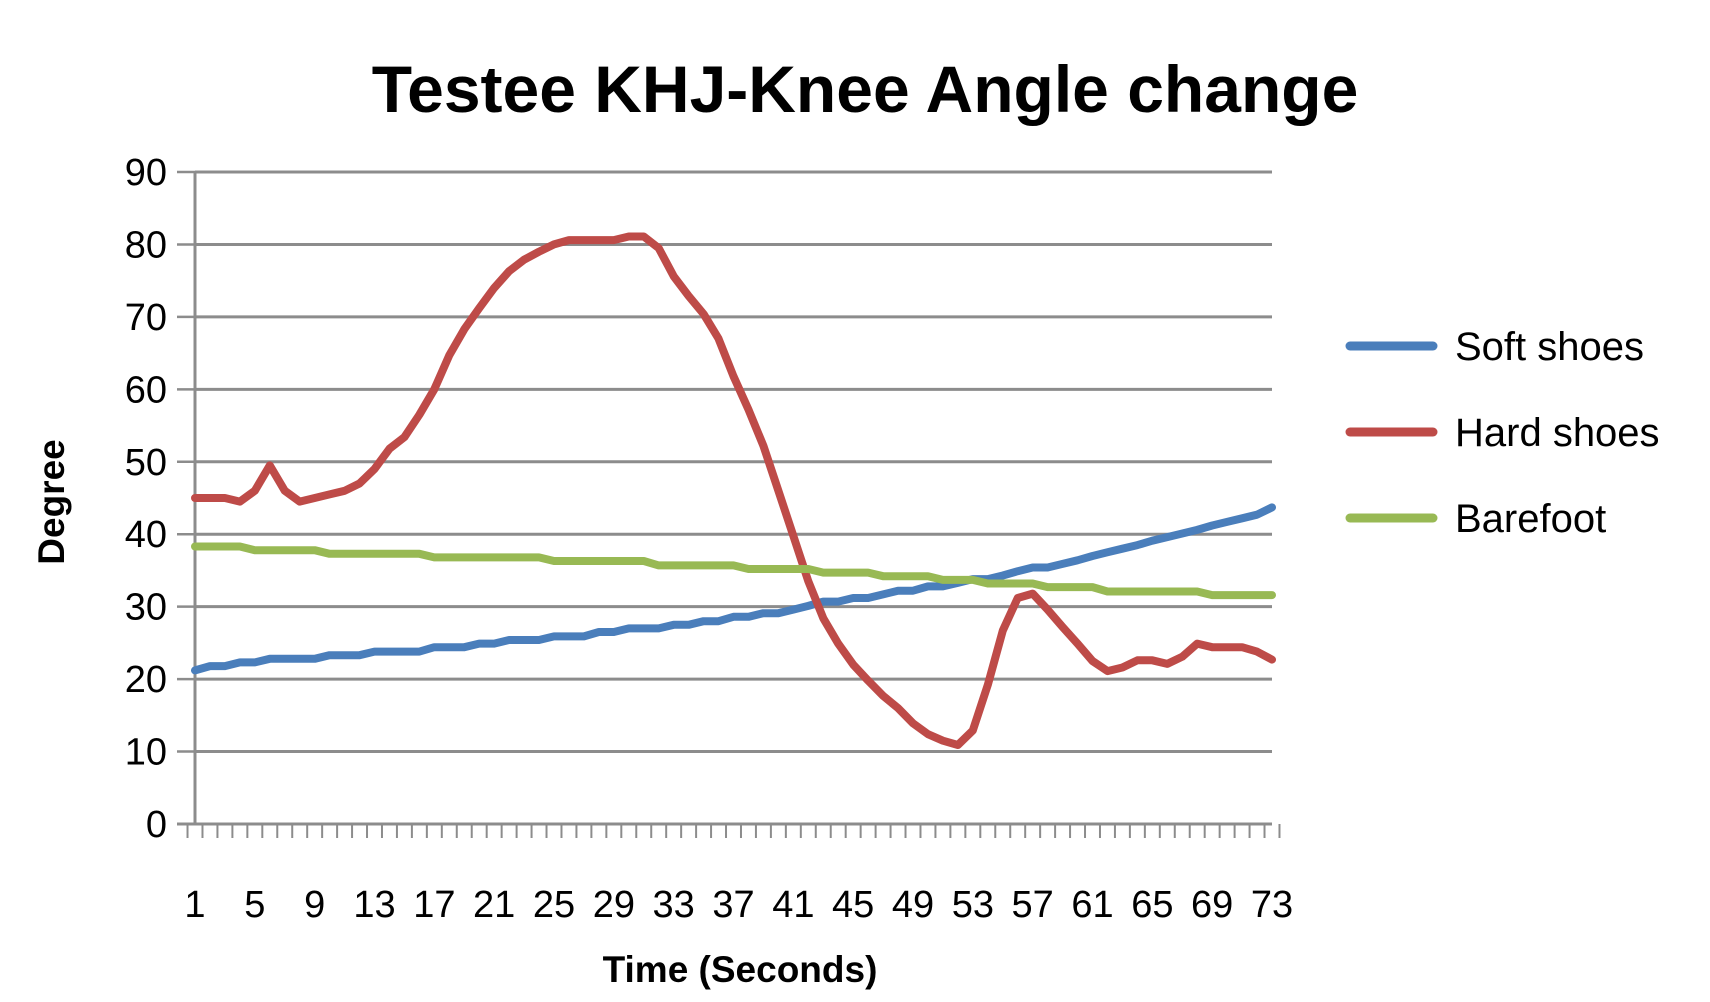 This screenshot has width=1710, height=1002. Describe the element at coordinates (146, 680) in the screenshot. I see `y-tick-label: 20` at that location.